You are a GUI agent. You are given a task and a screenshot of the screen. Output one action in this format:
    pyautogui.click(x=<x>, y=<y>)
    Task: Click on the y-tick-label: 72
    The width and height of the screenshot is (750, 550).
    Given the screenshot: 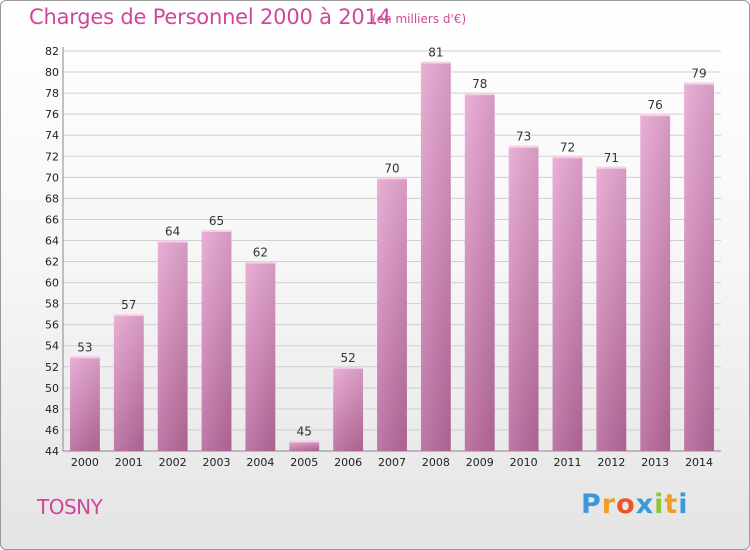 What is the action you would take?
    pyautogui.click(x=52, y=156)
    